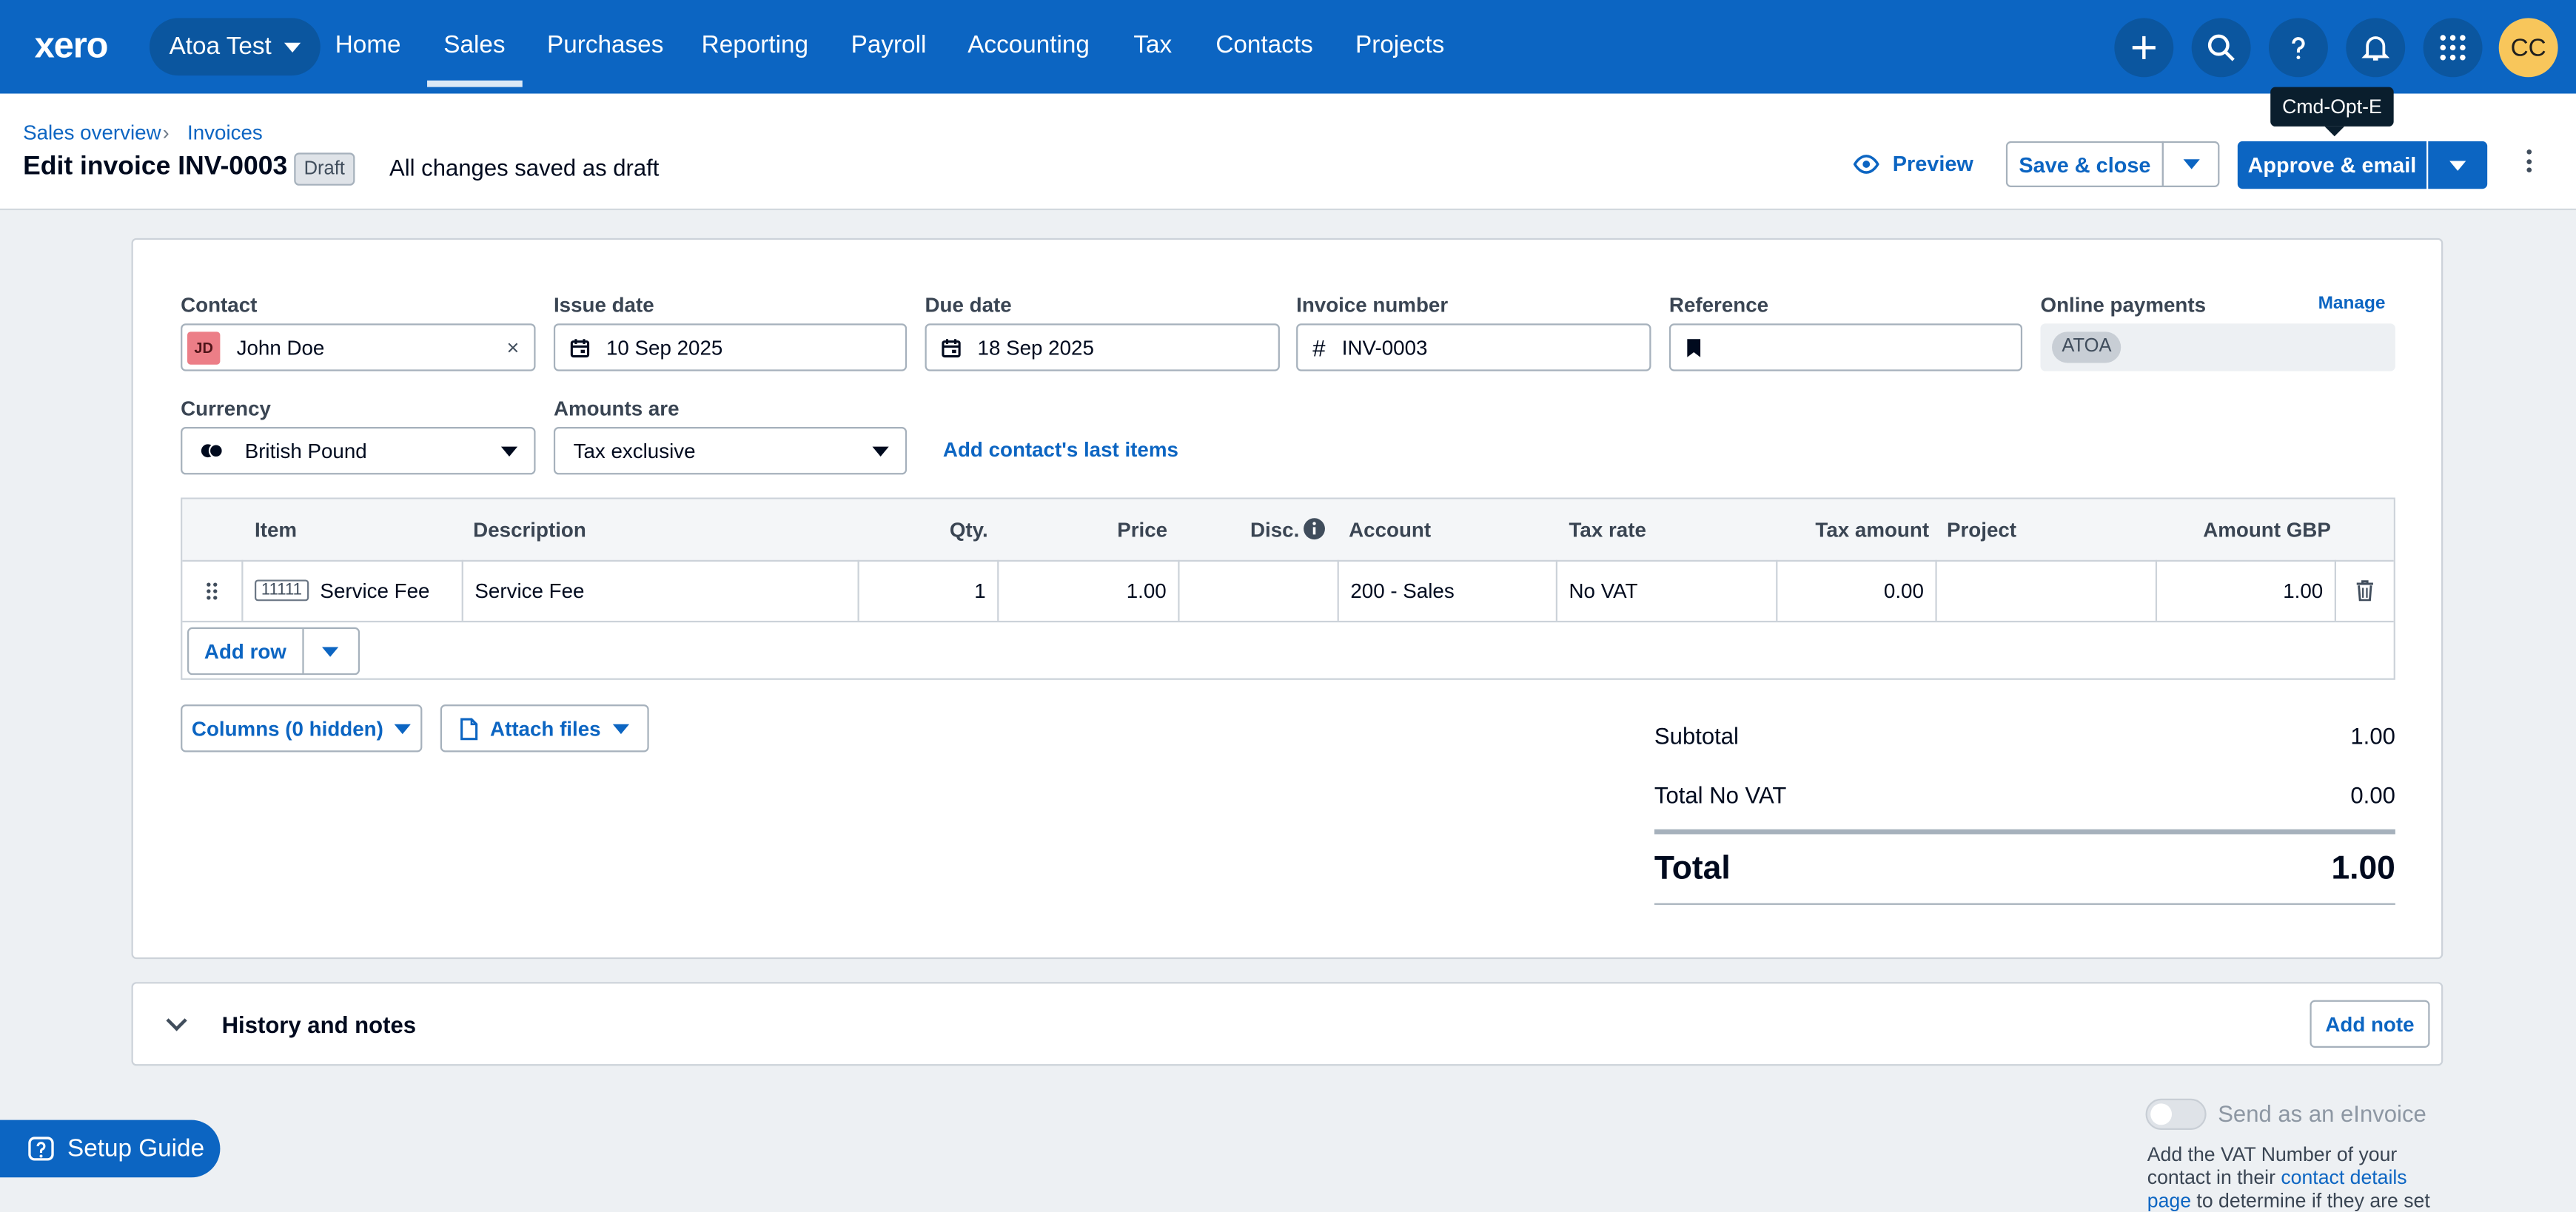 The height and width of the screenshot is (1212, 2576). I want to click on plus-icon, so click(2144, 48).